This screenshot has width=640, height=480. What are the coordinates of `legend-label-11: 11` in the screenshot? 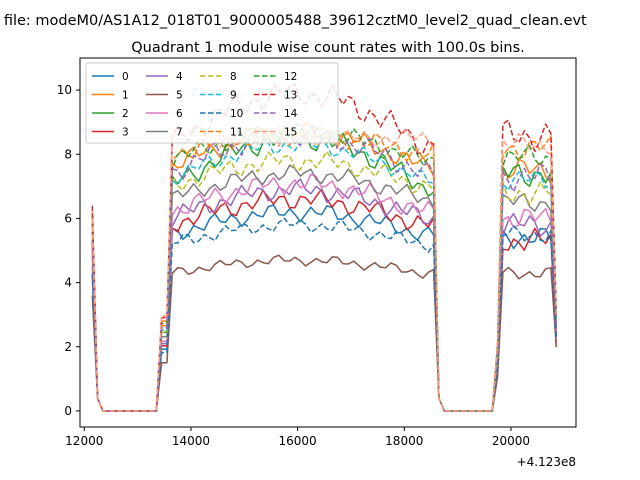 It's located at (236, 133).